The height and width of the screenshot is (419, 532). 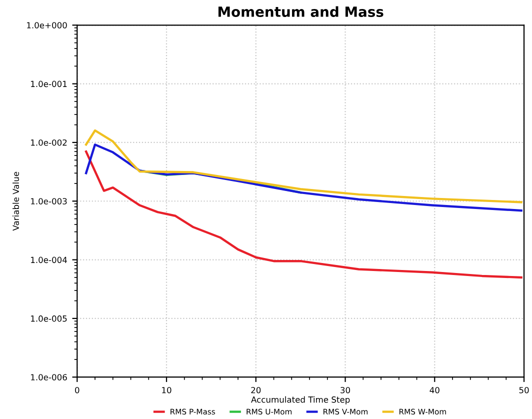 What do you see at coordinates (49, 142) in the screenshot?
I see `y-tick-label: 1.0e-002` at bounding box center [49, 142].